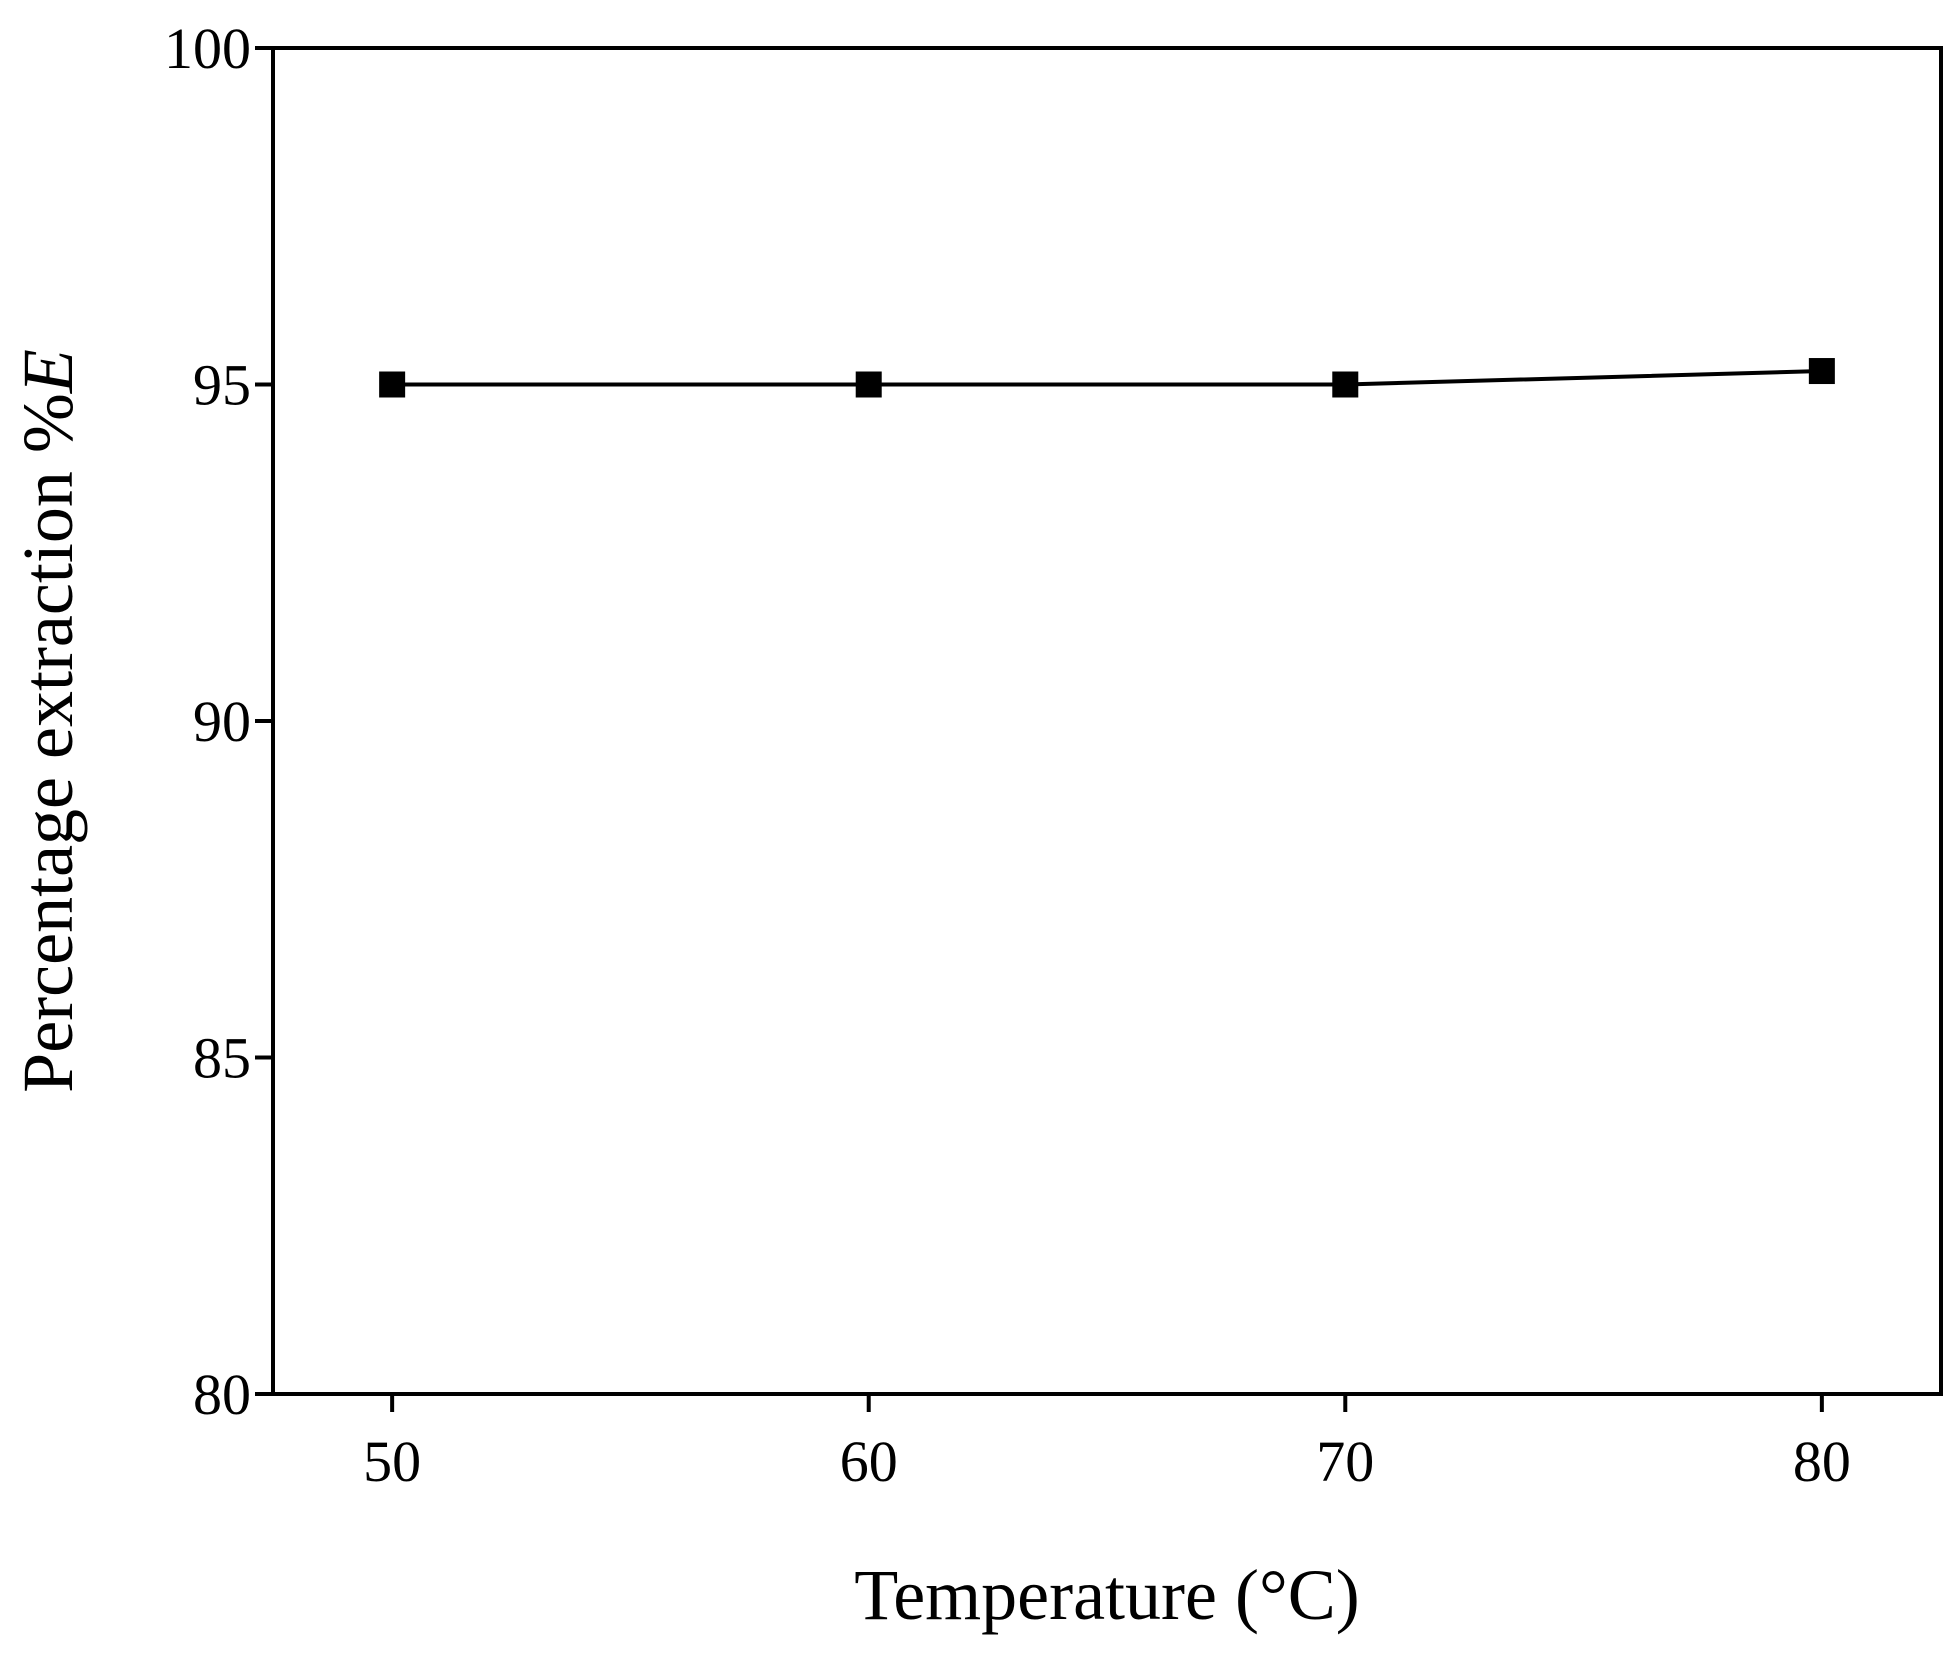 The width and height of the screenshot is (1957, 1655). What do you see at coordinates (48, 371) in the screenshot?
I see `y-axis-title-italic: E` at bounding box center [48, 371].